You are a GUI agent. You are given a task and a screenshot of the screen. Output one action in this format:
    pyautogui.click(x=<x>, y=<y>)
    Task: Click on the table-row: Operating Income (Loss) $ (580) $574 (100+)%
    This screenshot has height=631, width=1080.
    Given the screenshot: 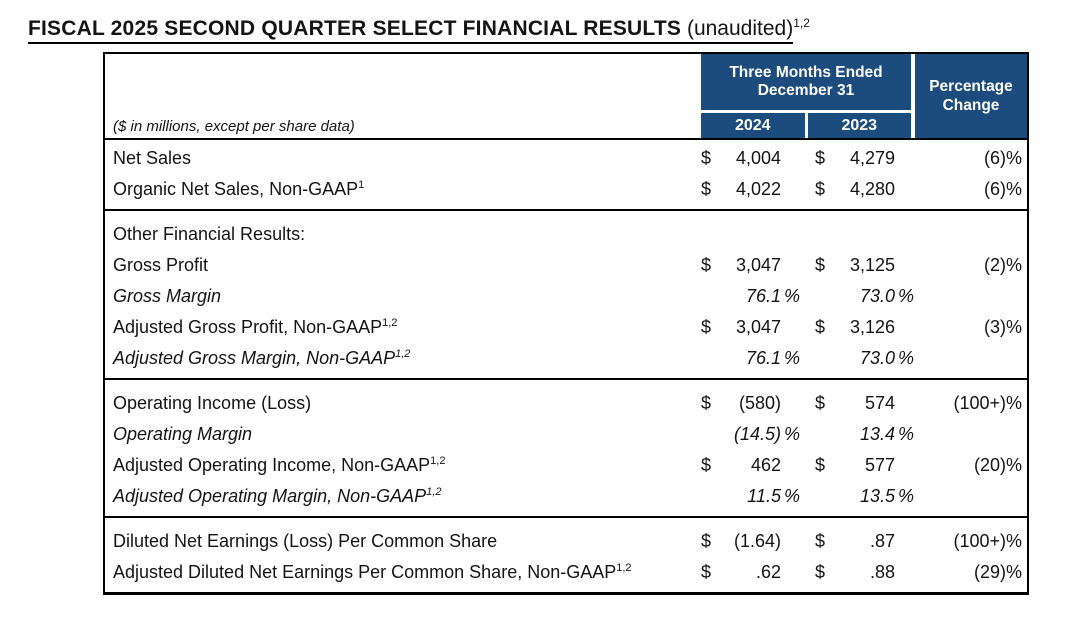 What is the action you would take?
    pyautogui.click(x=566, y=403)
    